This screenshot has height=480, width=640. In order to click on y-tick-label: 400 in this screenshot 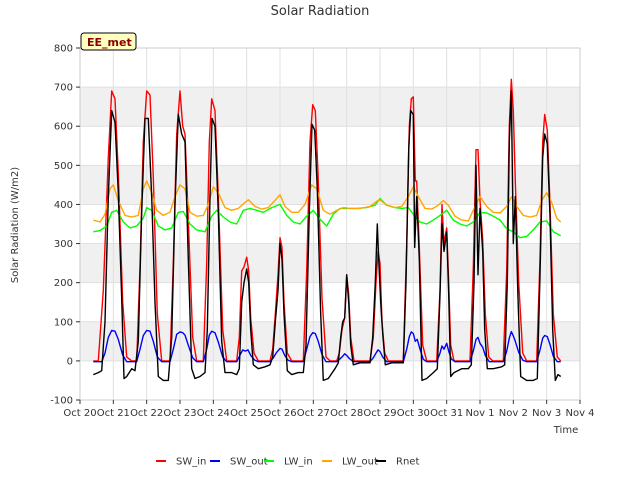, I will do `click(63, 205)`.